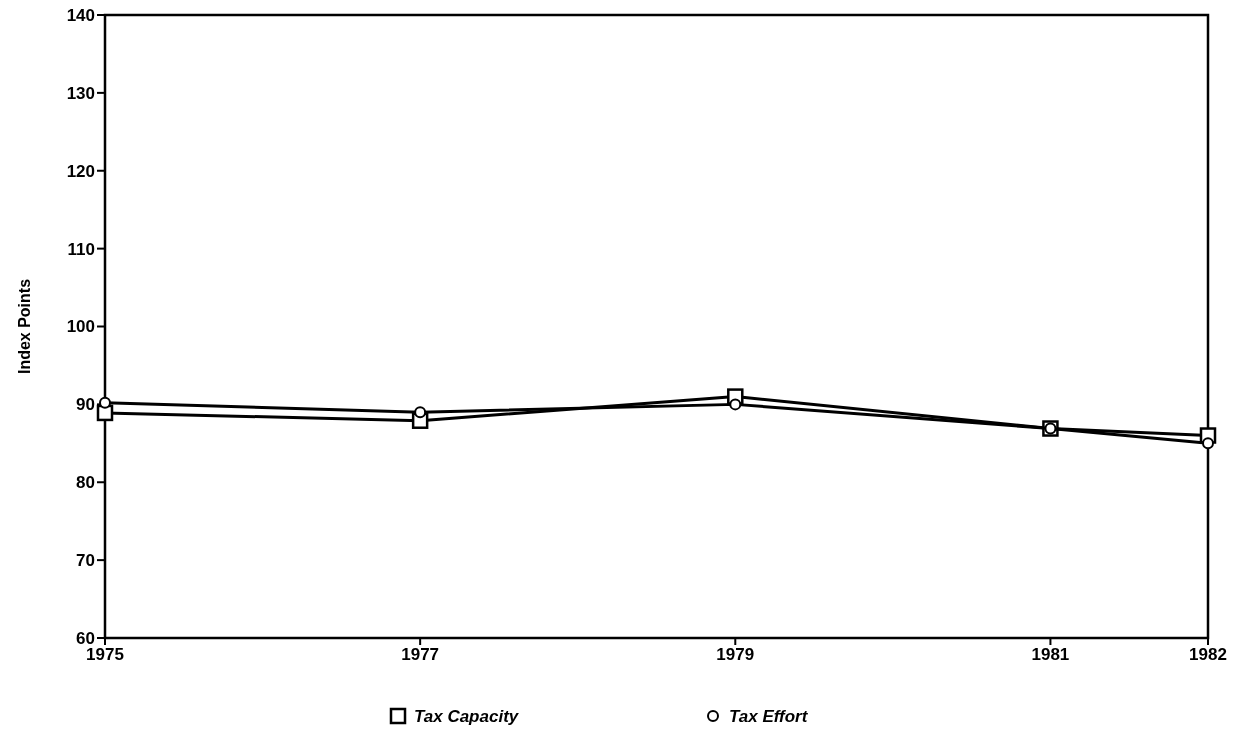 This screenshot has height=749, width=1242. Describe the element at coordinates (81, 249) in the screenshot. I see `y-tick-label: 110` at that location.